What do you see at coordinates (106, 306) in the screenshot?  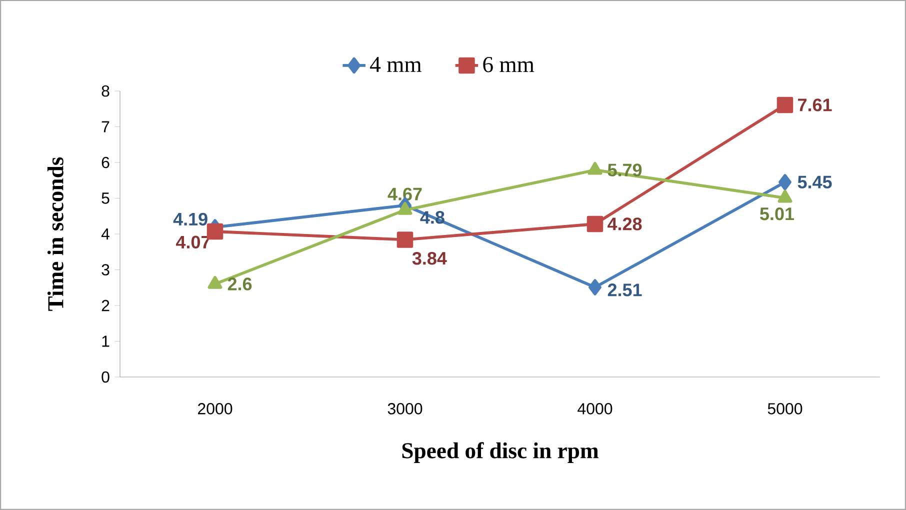 I see `y-tick-label: 2` at bounding box center [106, 306].